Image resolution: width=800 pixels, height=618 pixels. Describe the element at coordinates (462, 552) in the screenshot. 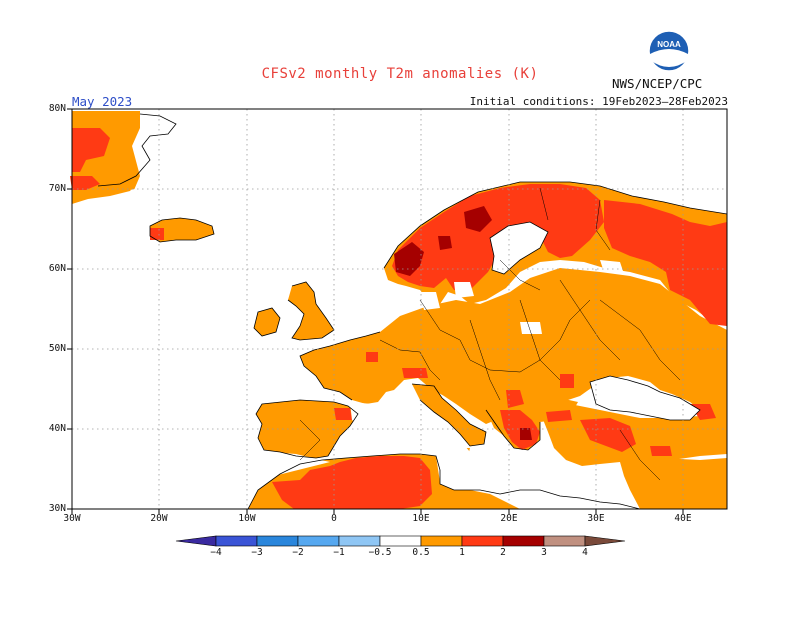

I see `colorbar-label: 1` at that location.